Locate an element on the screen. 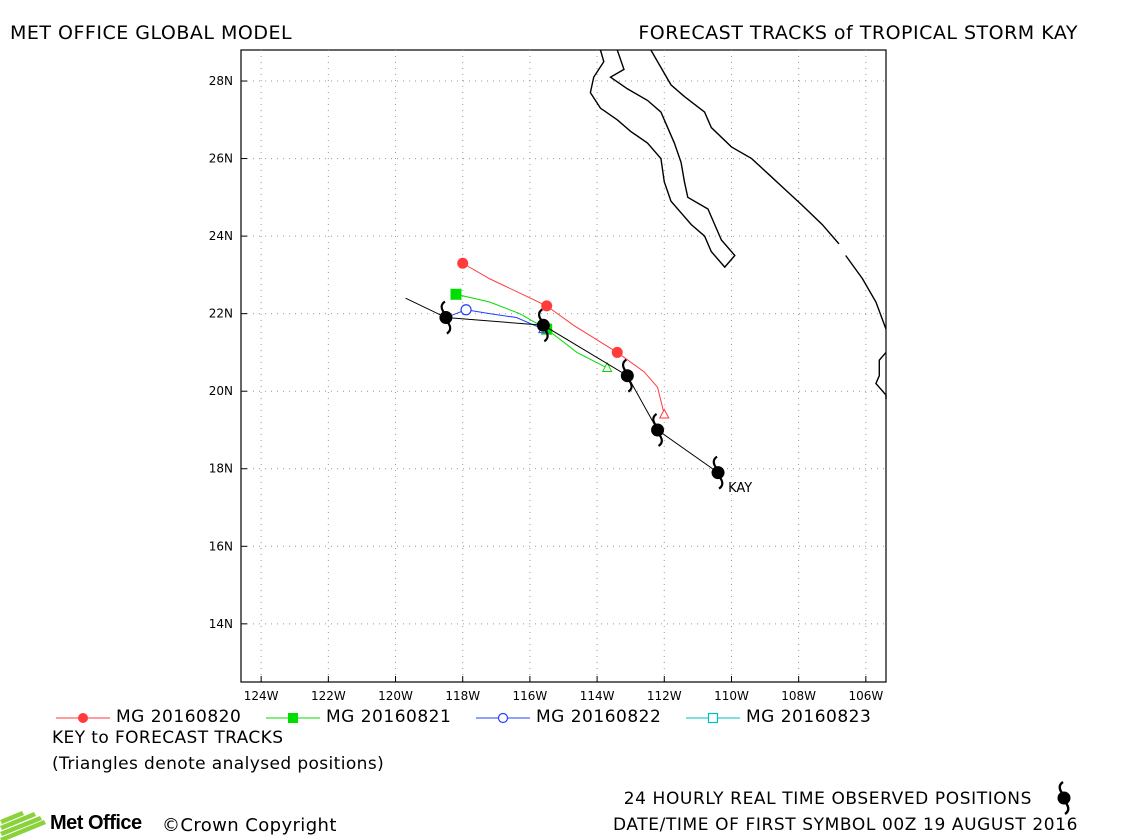  lon-tick-label: 122W is located at coordinates (328, 694).